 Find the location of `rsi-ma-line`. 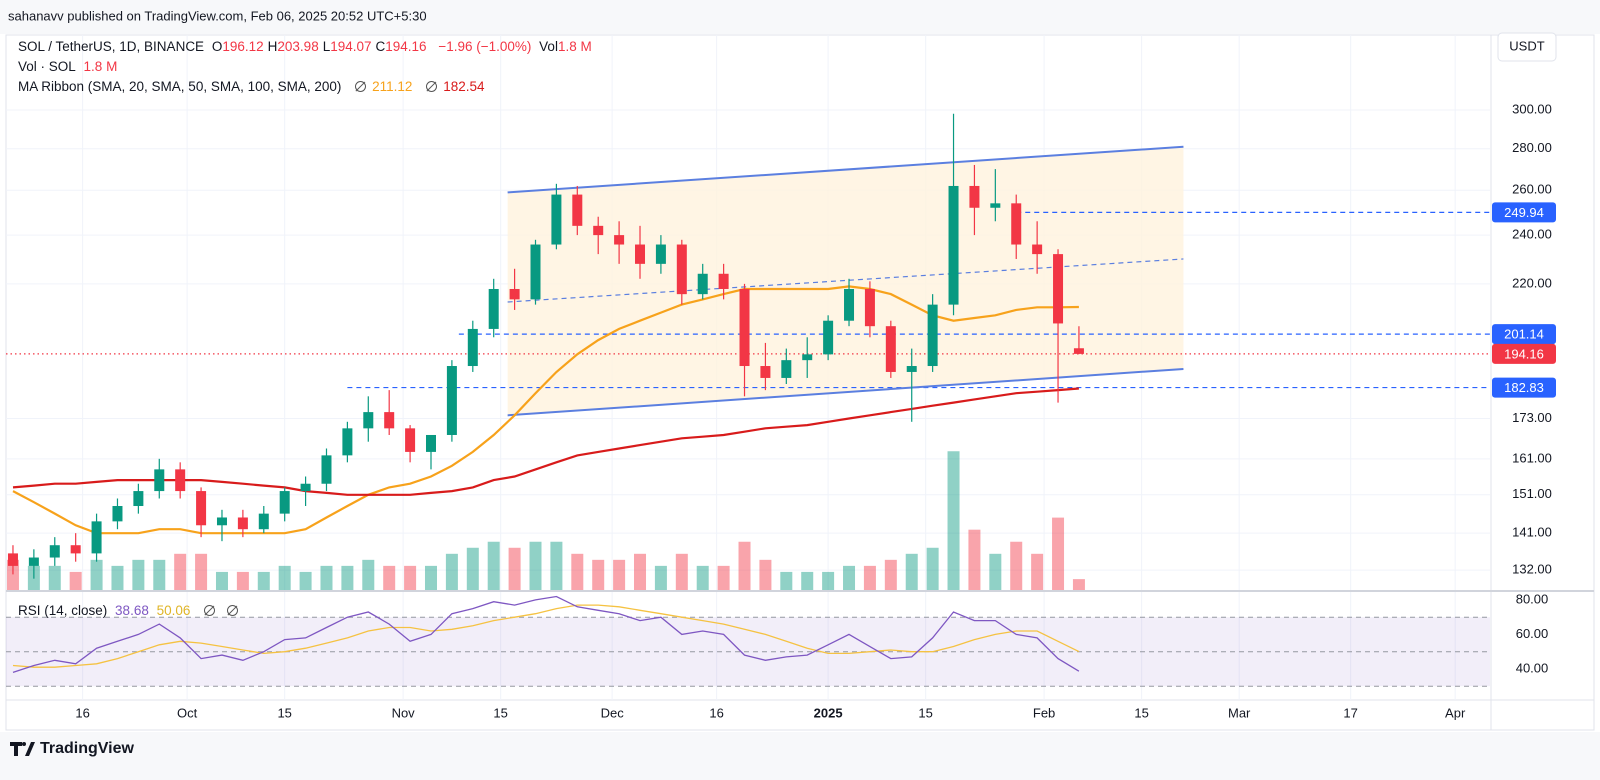

rsi-ma-line is located at coordinates (546, 636).